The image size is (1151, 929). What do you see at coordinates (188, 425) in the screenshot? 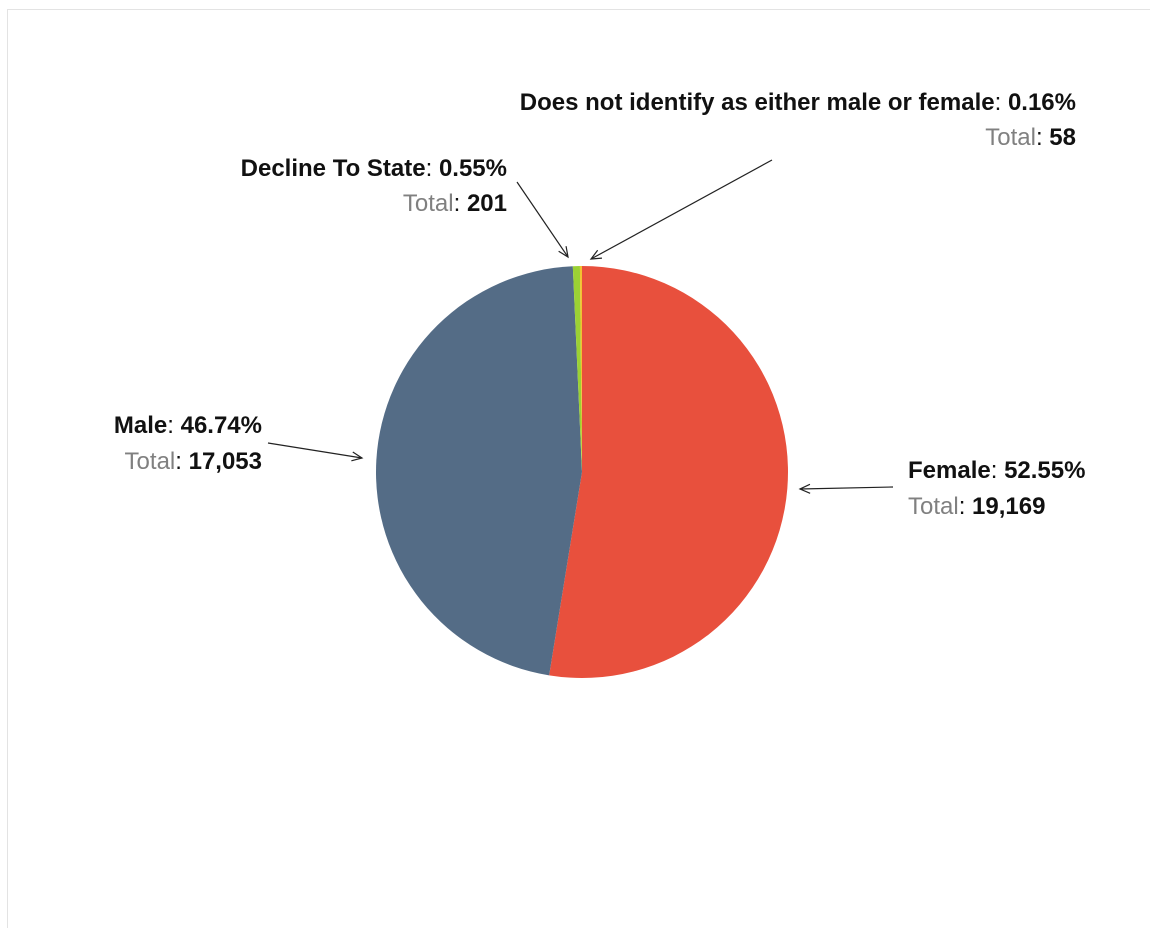
I see `slice-label-male: Male: 46.74%` at bounding box center [188, 425].